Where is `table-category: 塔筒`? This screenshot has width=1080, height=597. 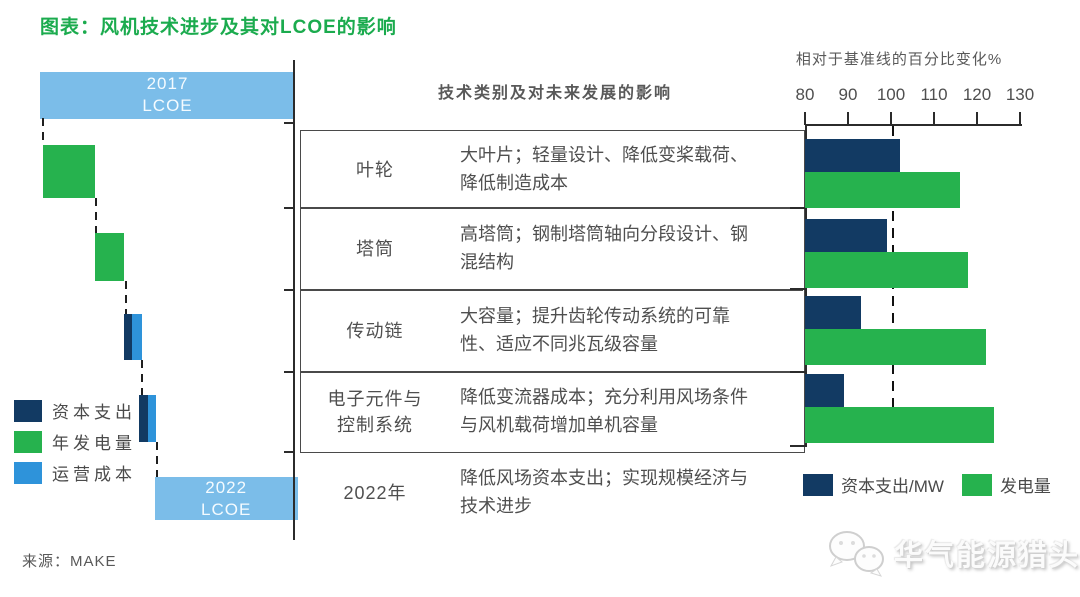
table-category: 塔筒 is located at coordinates (375, 249).